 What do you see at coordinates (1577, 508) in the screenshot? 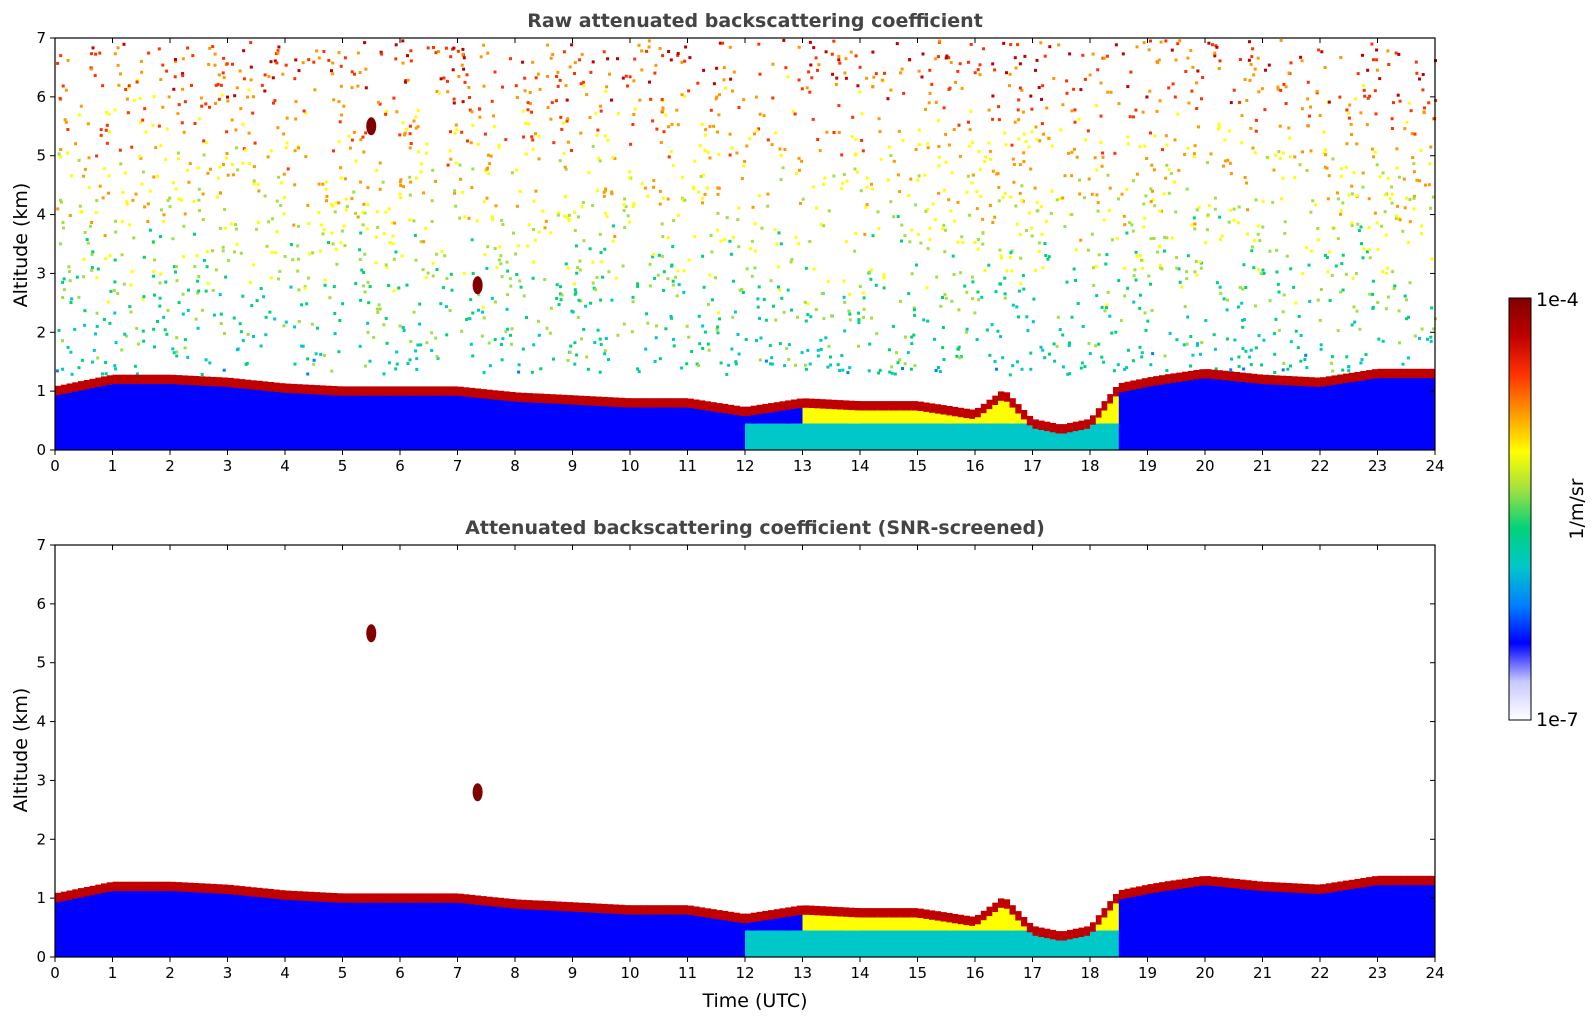
I see `colorbar-unit-label: 1/m/sr` at bounding box center [1577, 508].